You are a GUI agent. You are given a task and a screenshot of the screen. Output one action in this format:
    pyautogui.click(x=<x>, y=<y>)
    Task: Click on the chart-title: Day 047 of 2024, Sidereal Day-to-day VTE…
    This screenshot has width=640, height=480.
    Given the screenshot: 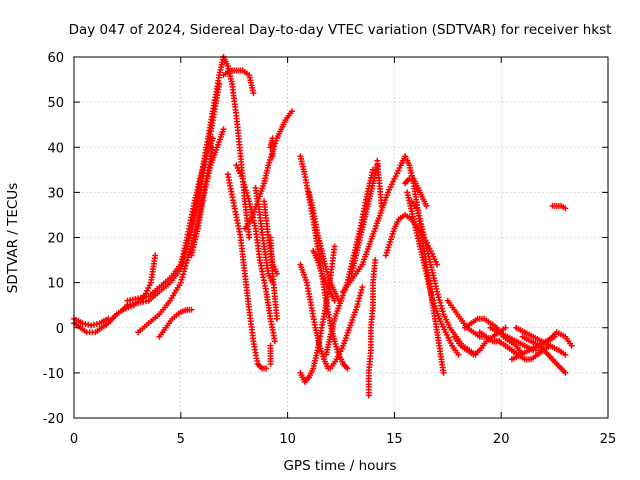 What is the action you would take?
    pyautogui.click(x=340, y=30)
    